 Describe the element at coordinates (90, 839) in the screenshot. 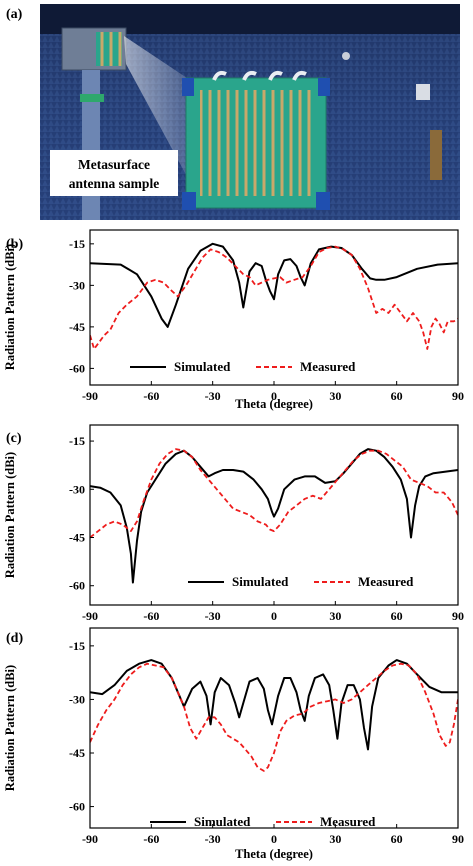

I see `x-tick-label-d: -90` at that location.